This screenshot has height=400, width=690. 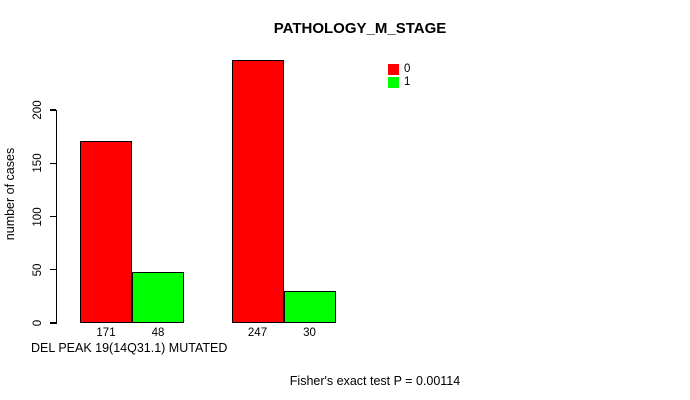 What do you see at coordinates (375, 381) in the screenshot?
I see `fisher-test-annotation: Fisher's exact test P = 0.00114` at bounding box center [375, 381].